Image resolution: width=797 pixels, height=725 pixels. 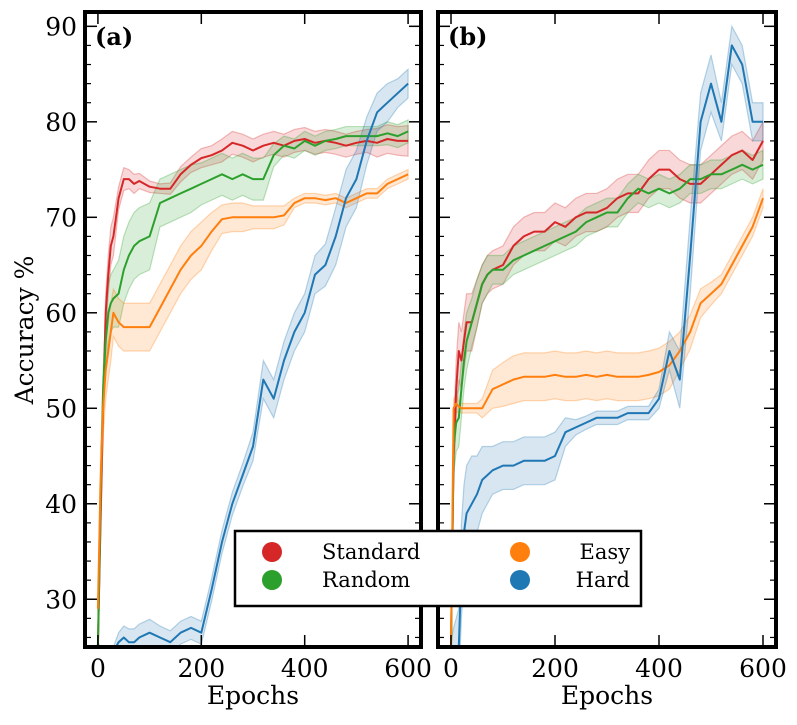 I want to click on y-tick-label: 30, so click(x=61, y=599).